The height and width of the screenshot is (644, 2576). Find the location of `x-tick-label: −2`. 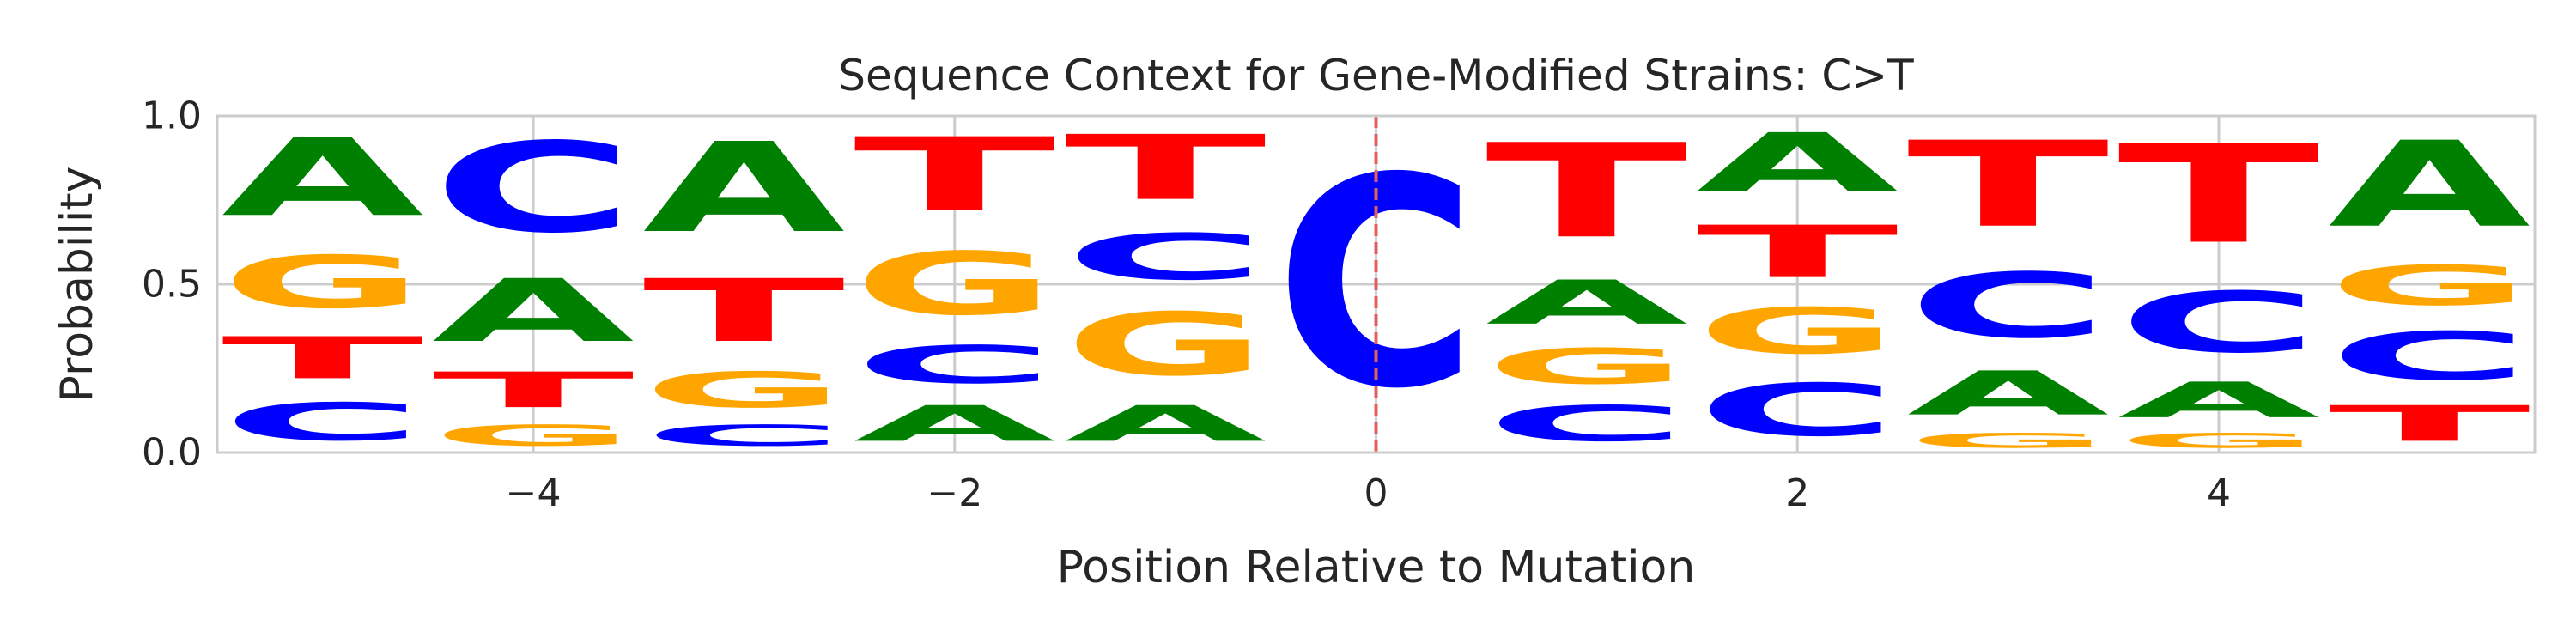

x-tick-label: −2 is located at coordinates (954, 493).